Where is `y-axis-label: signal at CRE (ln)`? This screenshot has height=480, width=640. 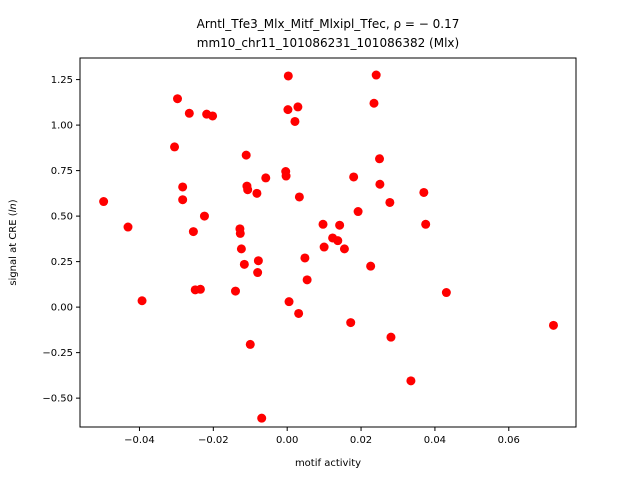 y-axis-label: signal at CRE (ln) is located at coordinates (13, 242).